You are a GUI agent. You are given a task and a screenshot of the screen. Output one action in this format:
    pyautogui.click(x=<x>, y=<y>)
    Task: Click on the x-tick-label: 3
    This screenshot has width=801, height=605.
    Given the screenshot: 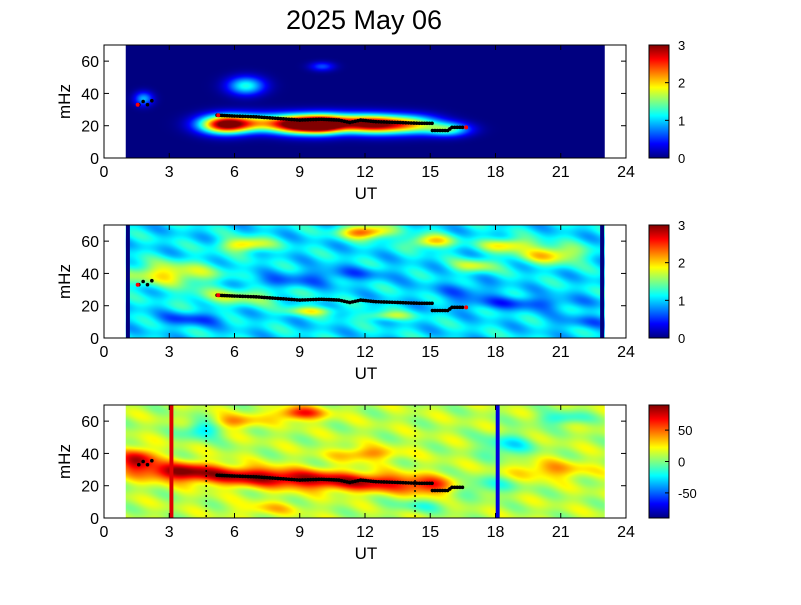 What is the action you would take?
    pyautogui.click(x=169, y=532)
    